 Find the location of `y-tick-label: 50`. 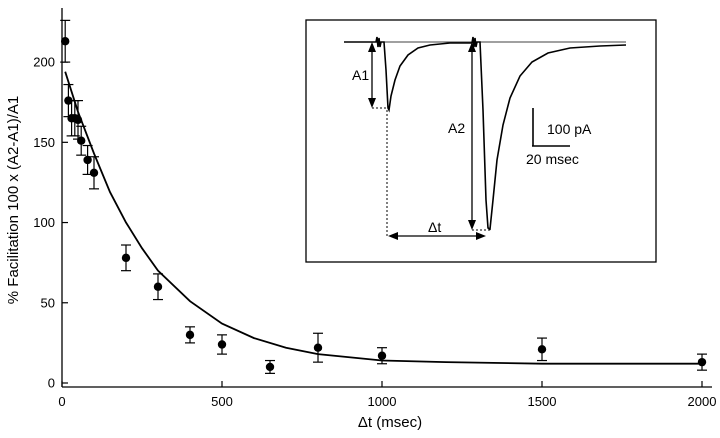

y-tick-label: 50 is located at coordinates (48, 302).